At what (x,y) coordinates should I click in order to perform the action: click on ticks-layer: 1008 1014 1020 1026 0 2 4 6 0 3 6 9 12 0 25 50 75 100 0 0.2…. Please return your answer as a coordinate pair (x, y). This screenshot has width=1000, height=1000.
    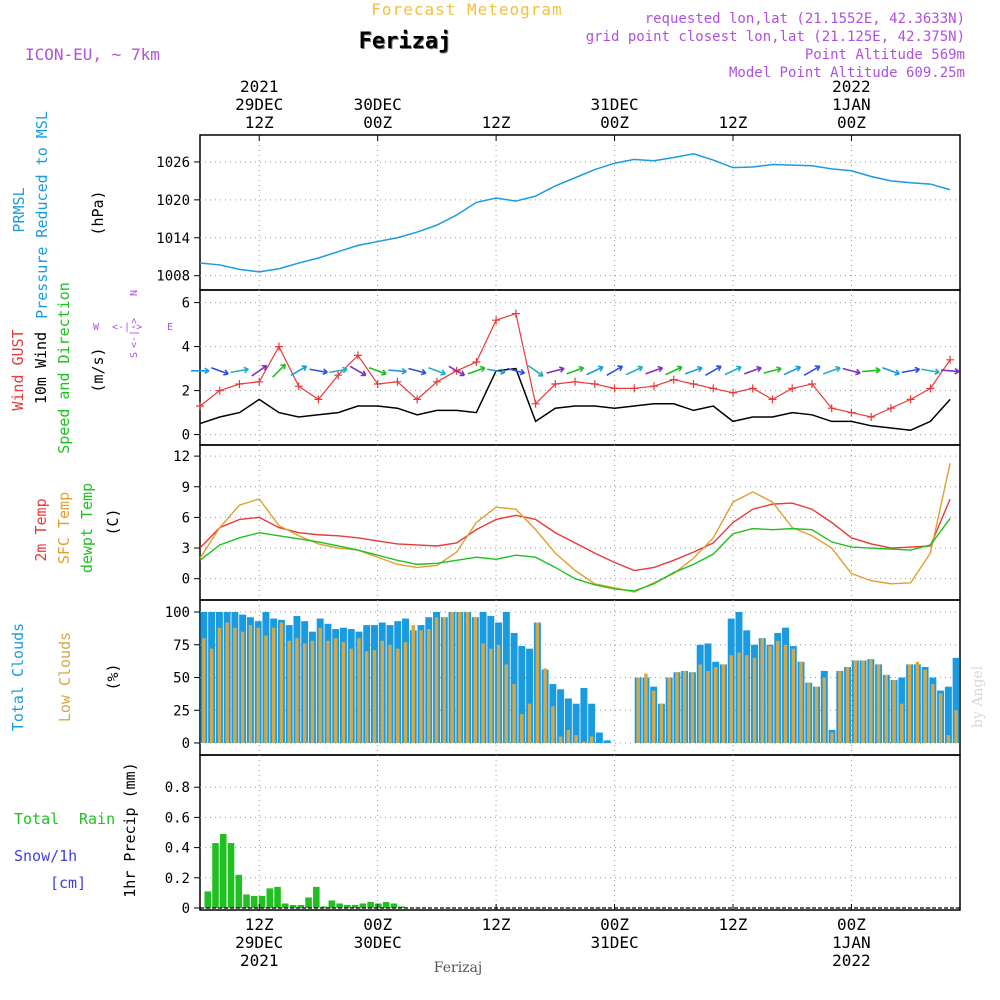
    Looking at the image, I should click on (178, 536).